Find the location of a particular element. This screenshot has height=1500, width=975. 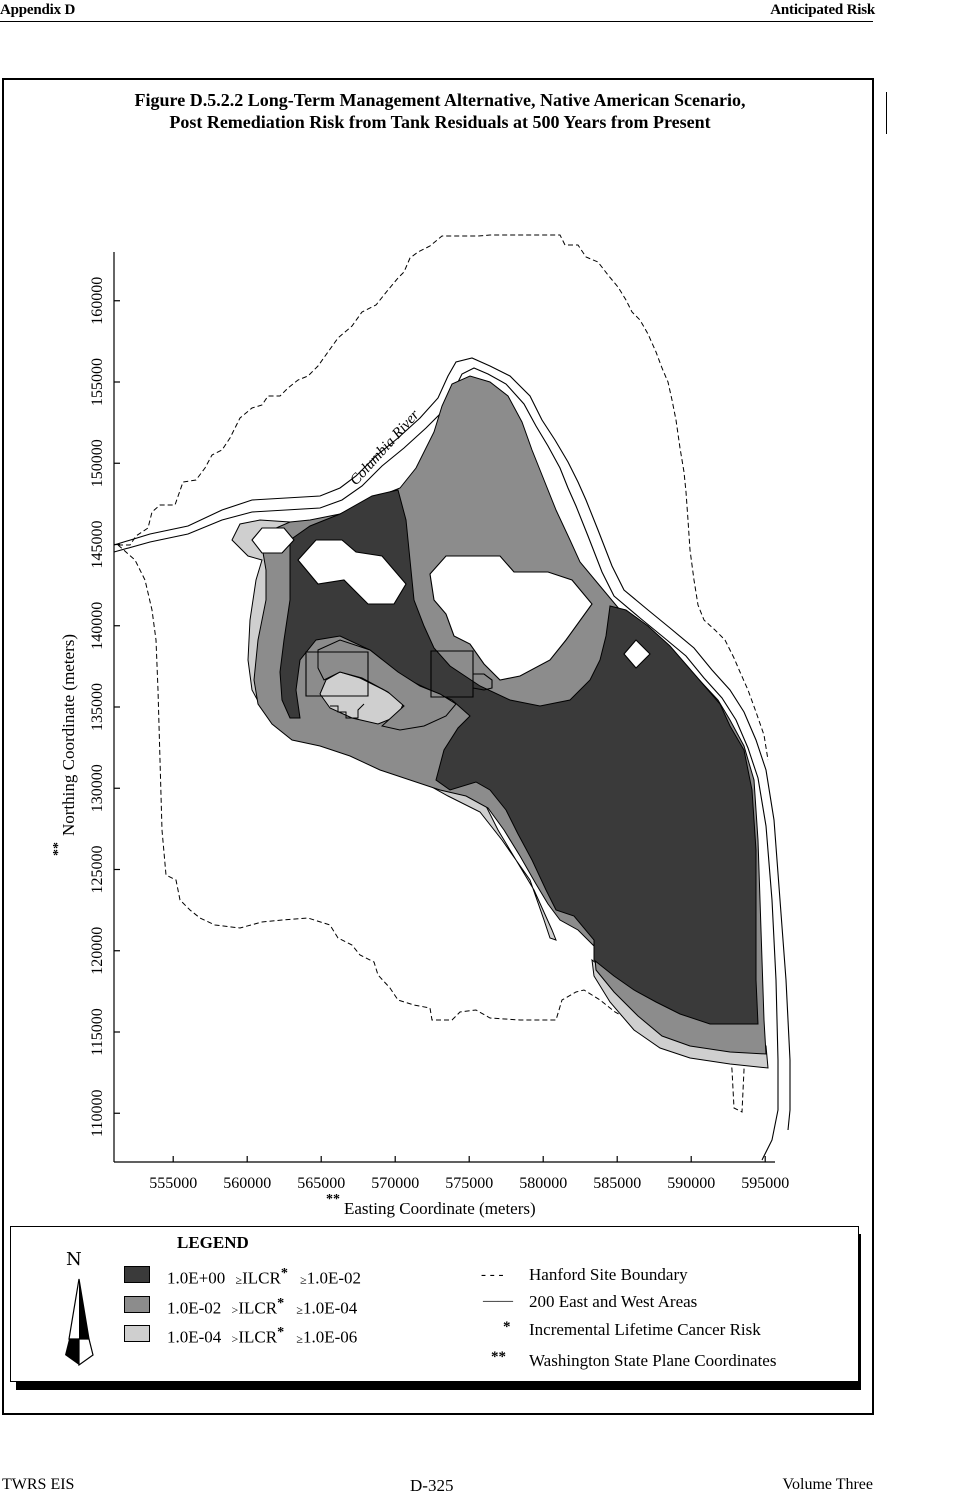

legend-note-coords: Washington State Plane Coordinates is located at coordinates (653, 1360).